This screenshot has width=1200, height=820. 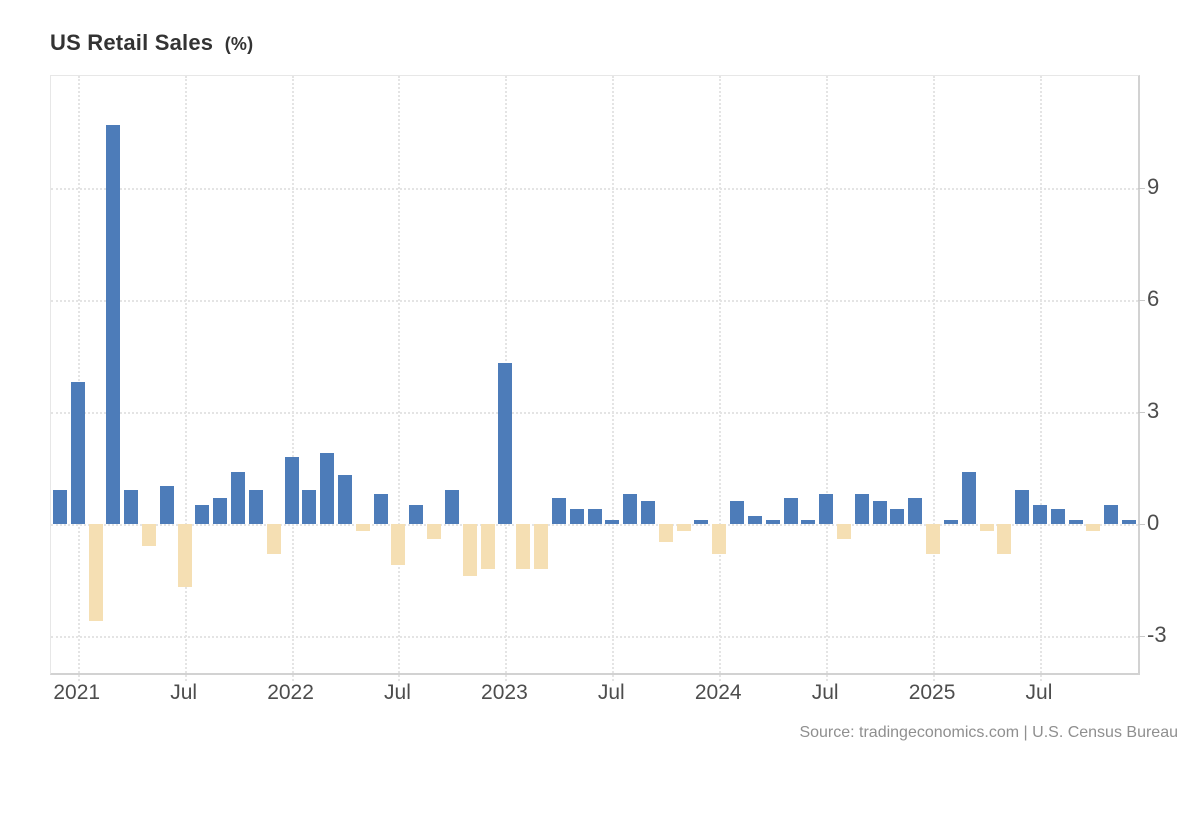 I want to click on chart-title: US Retail Sales (%), so click(x=151, y=43).